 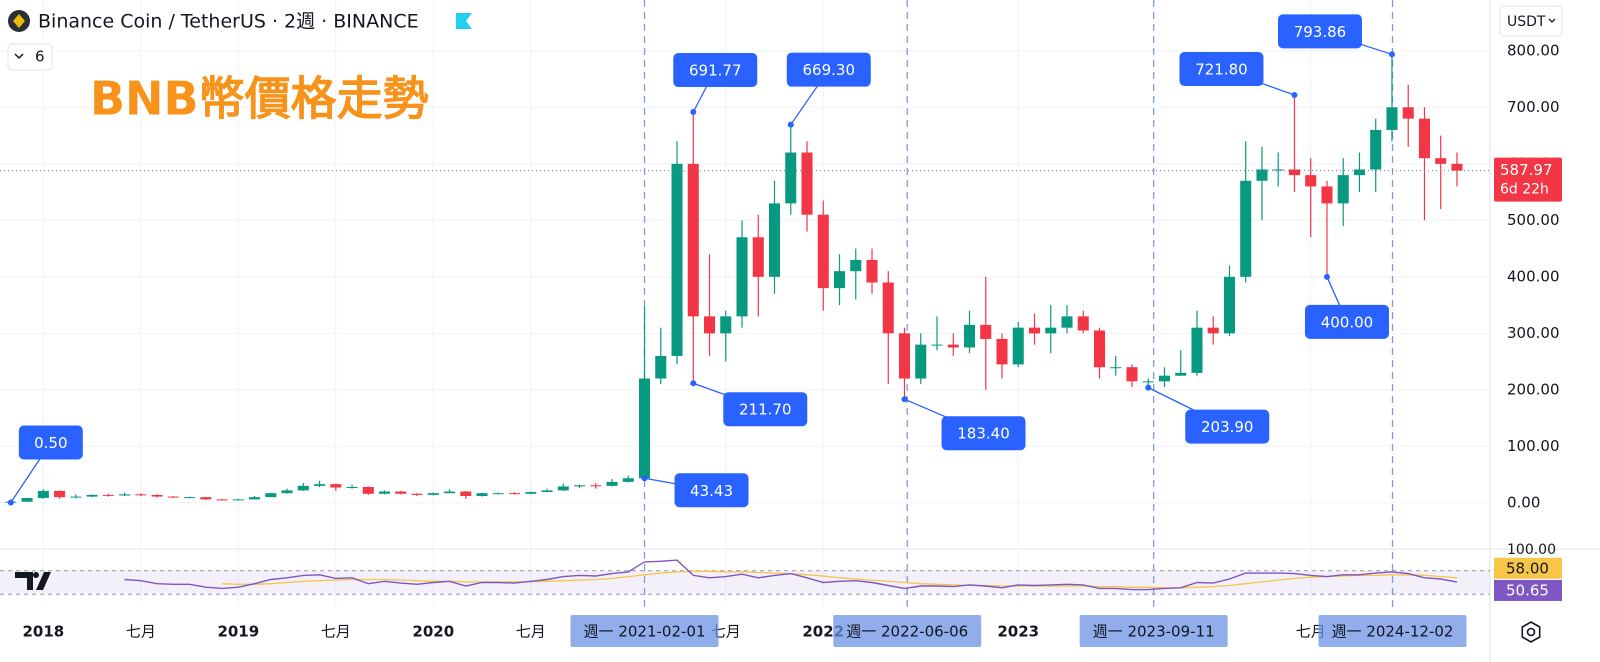 What do you see at coordinates (1533, 389) in the screenshot?
I see `y-tick-label: 200.00` at bounding box center [1533, 389].